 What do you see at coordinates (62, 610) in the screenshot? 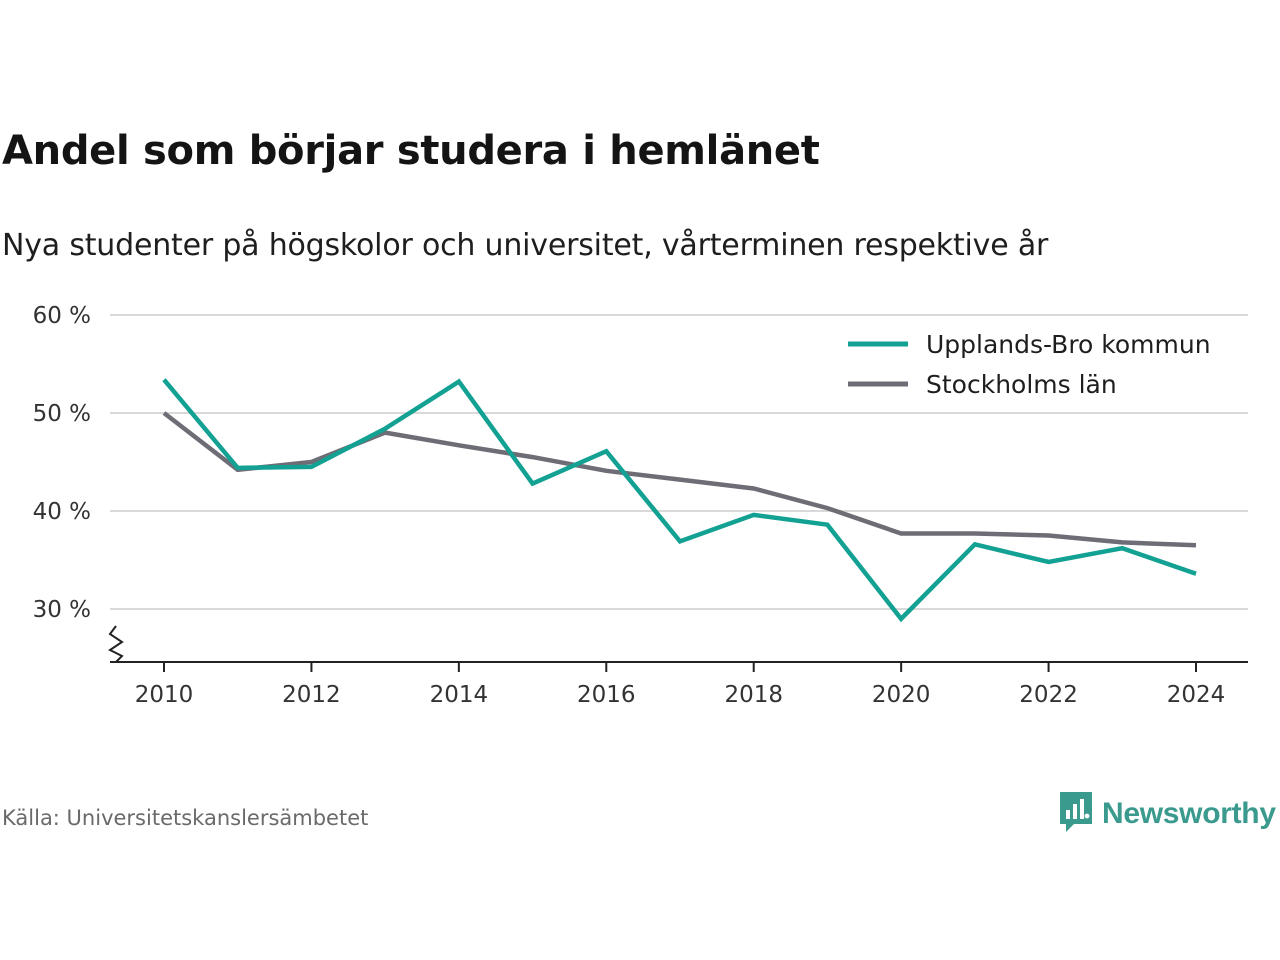
I see `y-tick-label: 30 %` at bounding box center [62, 610].